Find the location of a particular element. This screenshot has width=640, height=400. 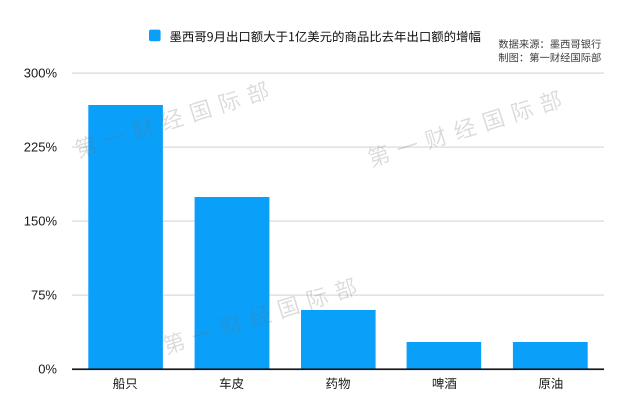

svg-text: 225% is located at coordinates (41, 146).